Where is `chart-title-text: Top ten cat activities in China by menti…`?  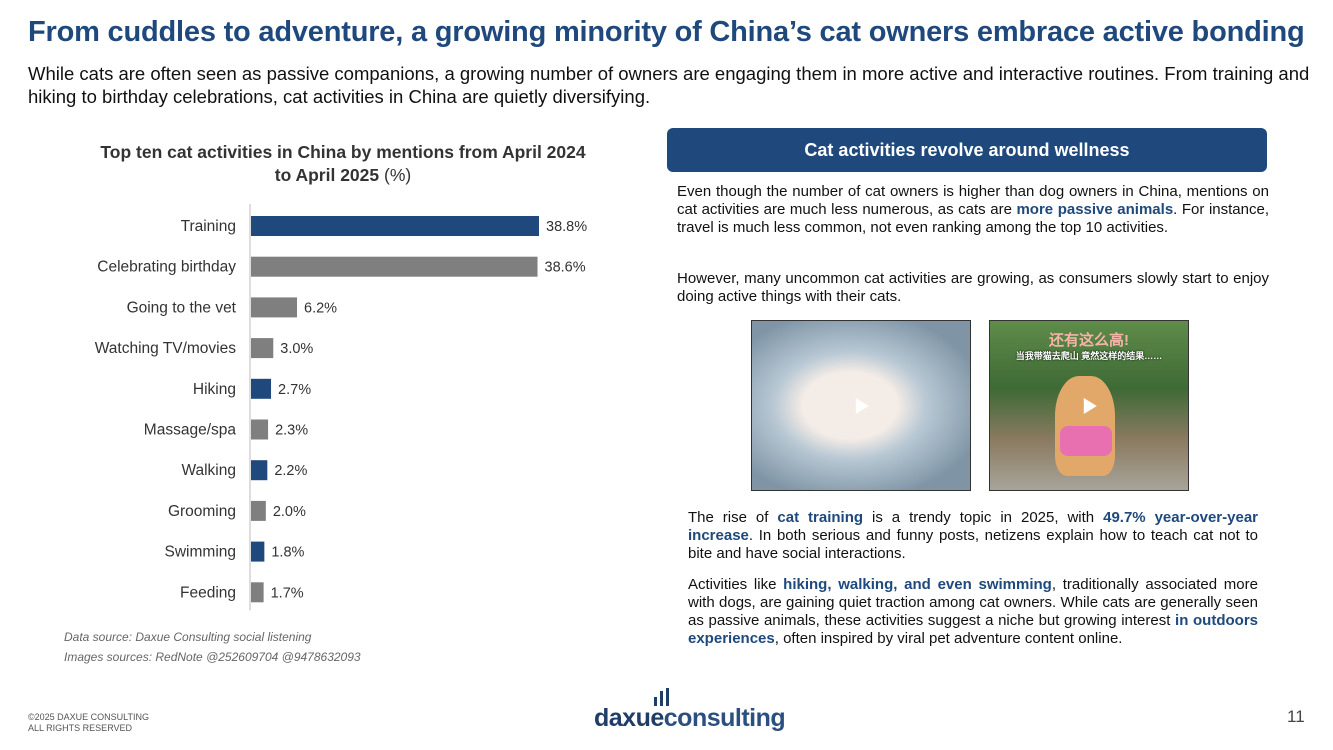
chart-title-text: Top ten cat activities in China by menti… is located at coordinates (343, 163).